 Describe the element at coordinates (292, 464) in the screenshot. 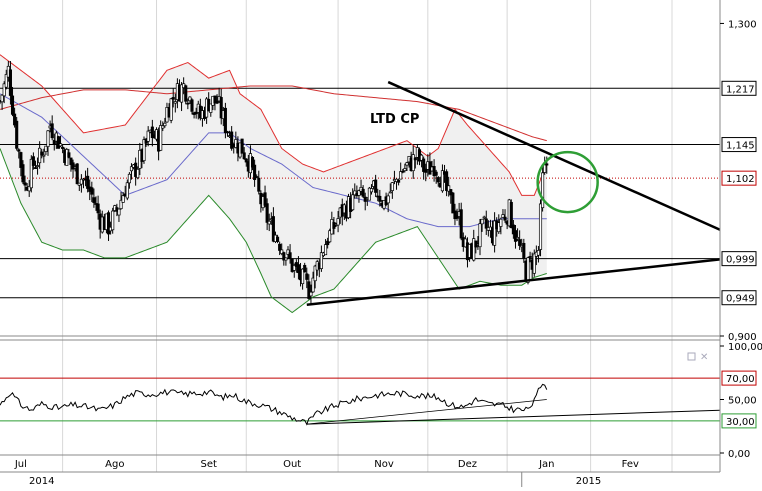

I see `month-label: Out` at that location.